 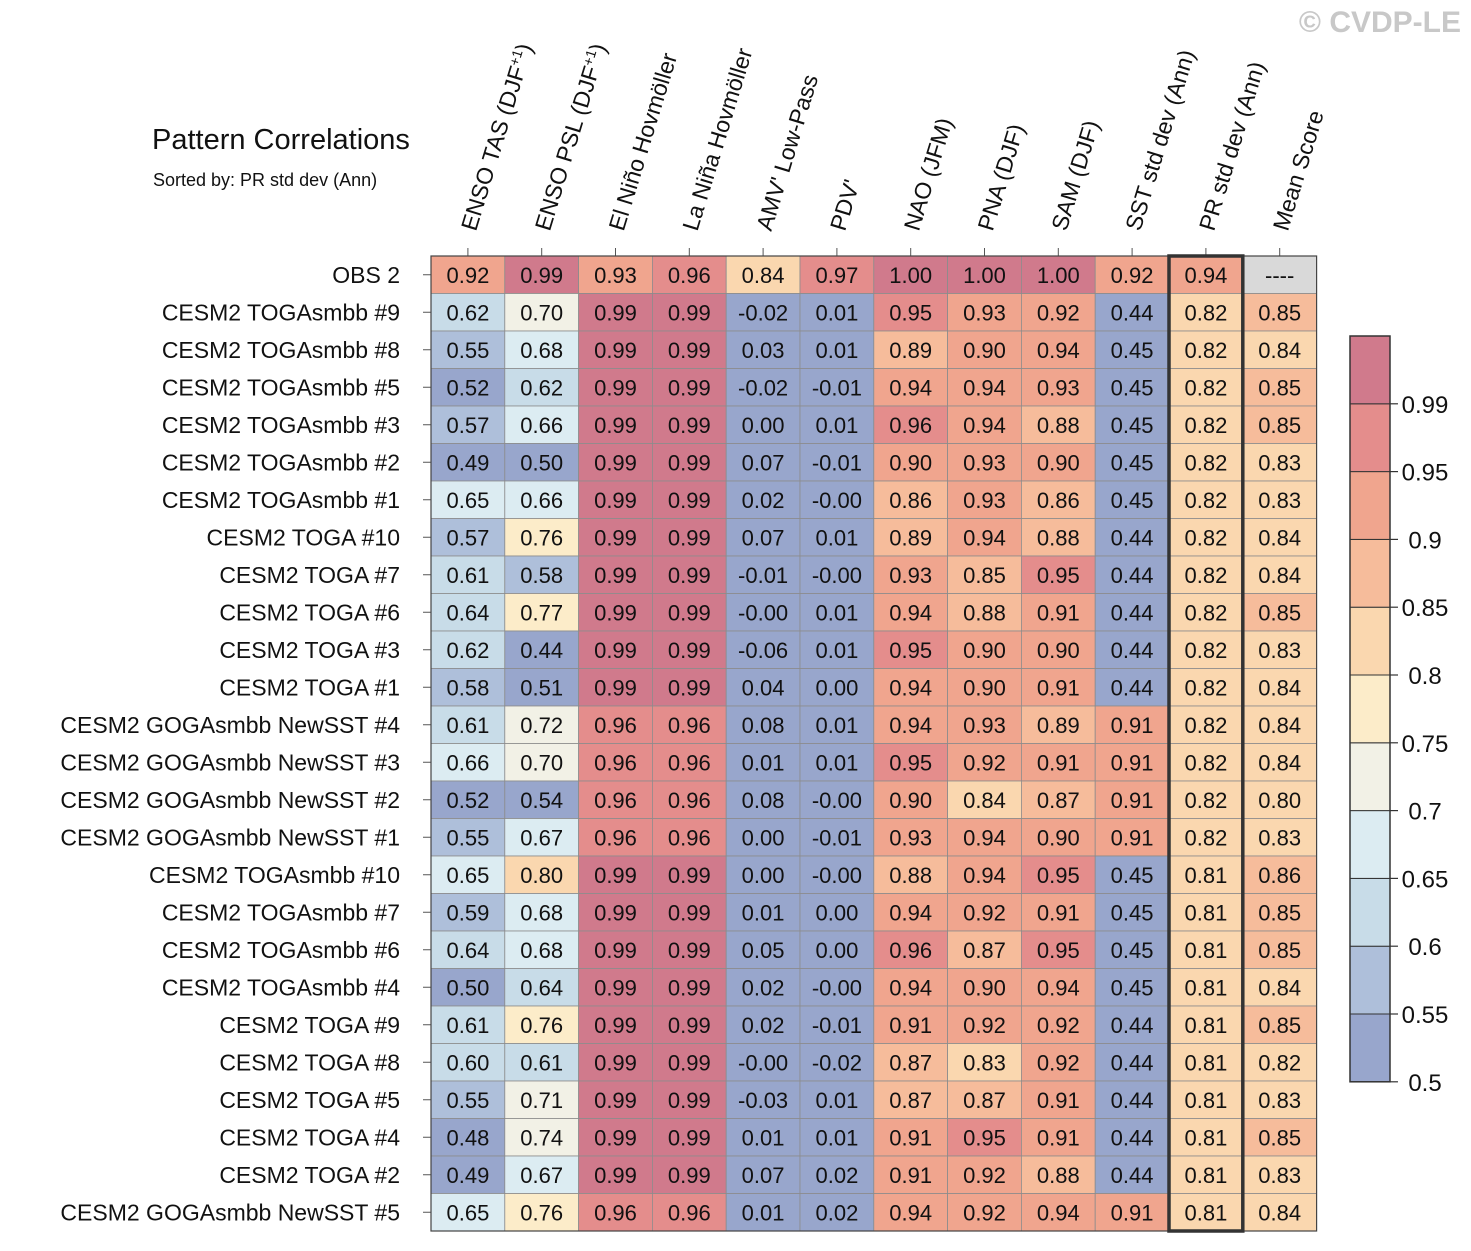 What do you see at coordinates (1279, 950) in the screenshot?
I see `cell-value: 0.85` at bounding box center [1279, 950].